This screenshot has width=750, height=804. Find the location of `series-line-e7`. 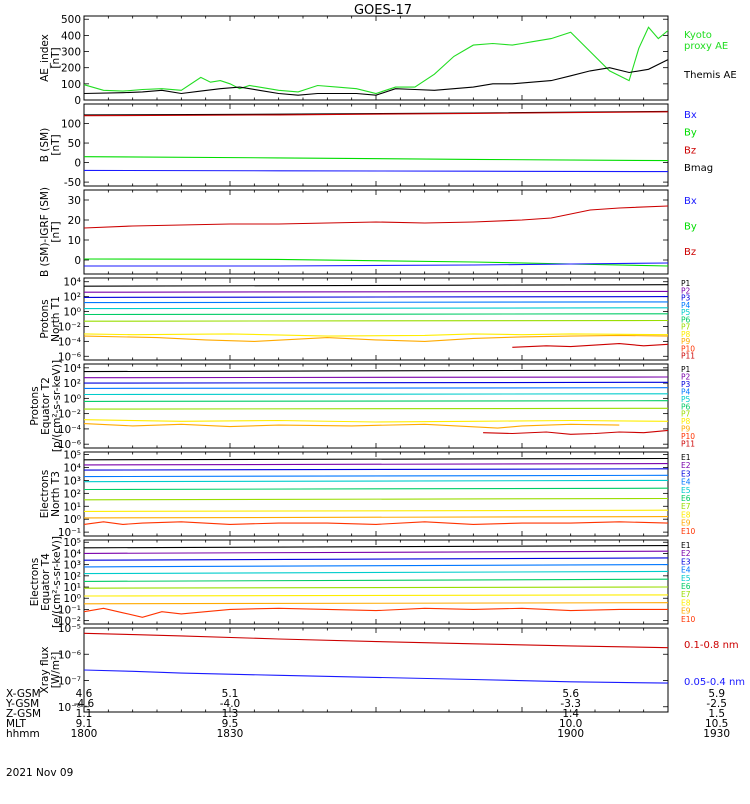

series-line-e7 is located at coordinates (376, 587).